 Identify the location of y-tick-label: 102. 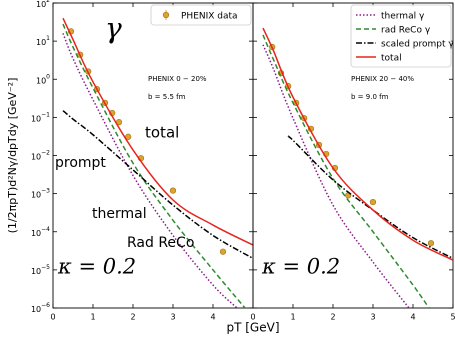
(43, 4).